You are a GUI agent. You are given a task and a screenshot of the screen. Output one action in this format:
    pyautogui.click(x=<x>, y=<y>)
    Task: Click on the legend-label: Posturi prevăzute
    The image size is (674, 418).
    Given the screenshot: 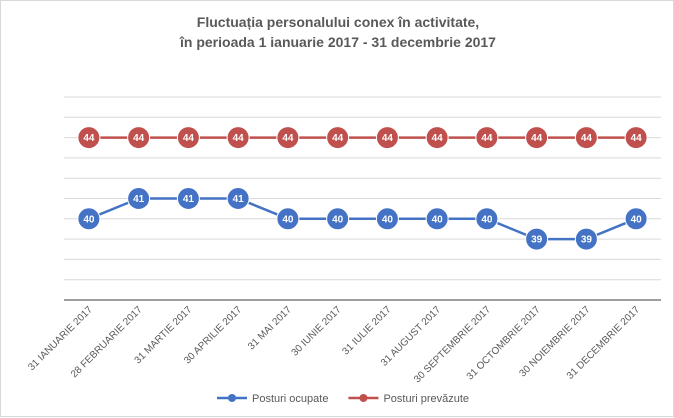 What is the action you would take?
    pyautogui.click(x=426, y=399)
    